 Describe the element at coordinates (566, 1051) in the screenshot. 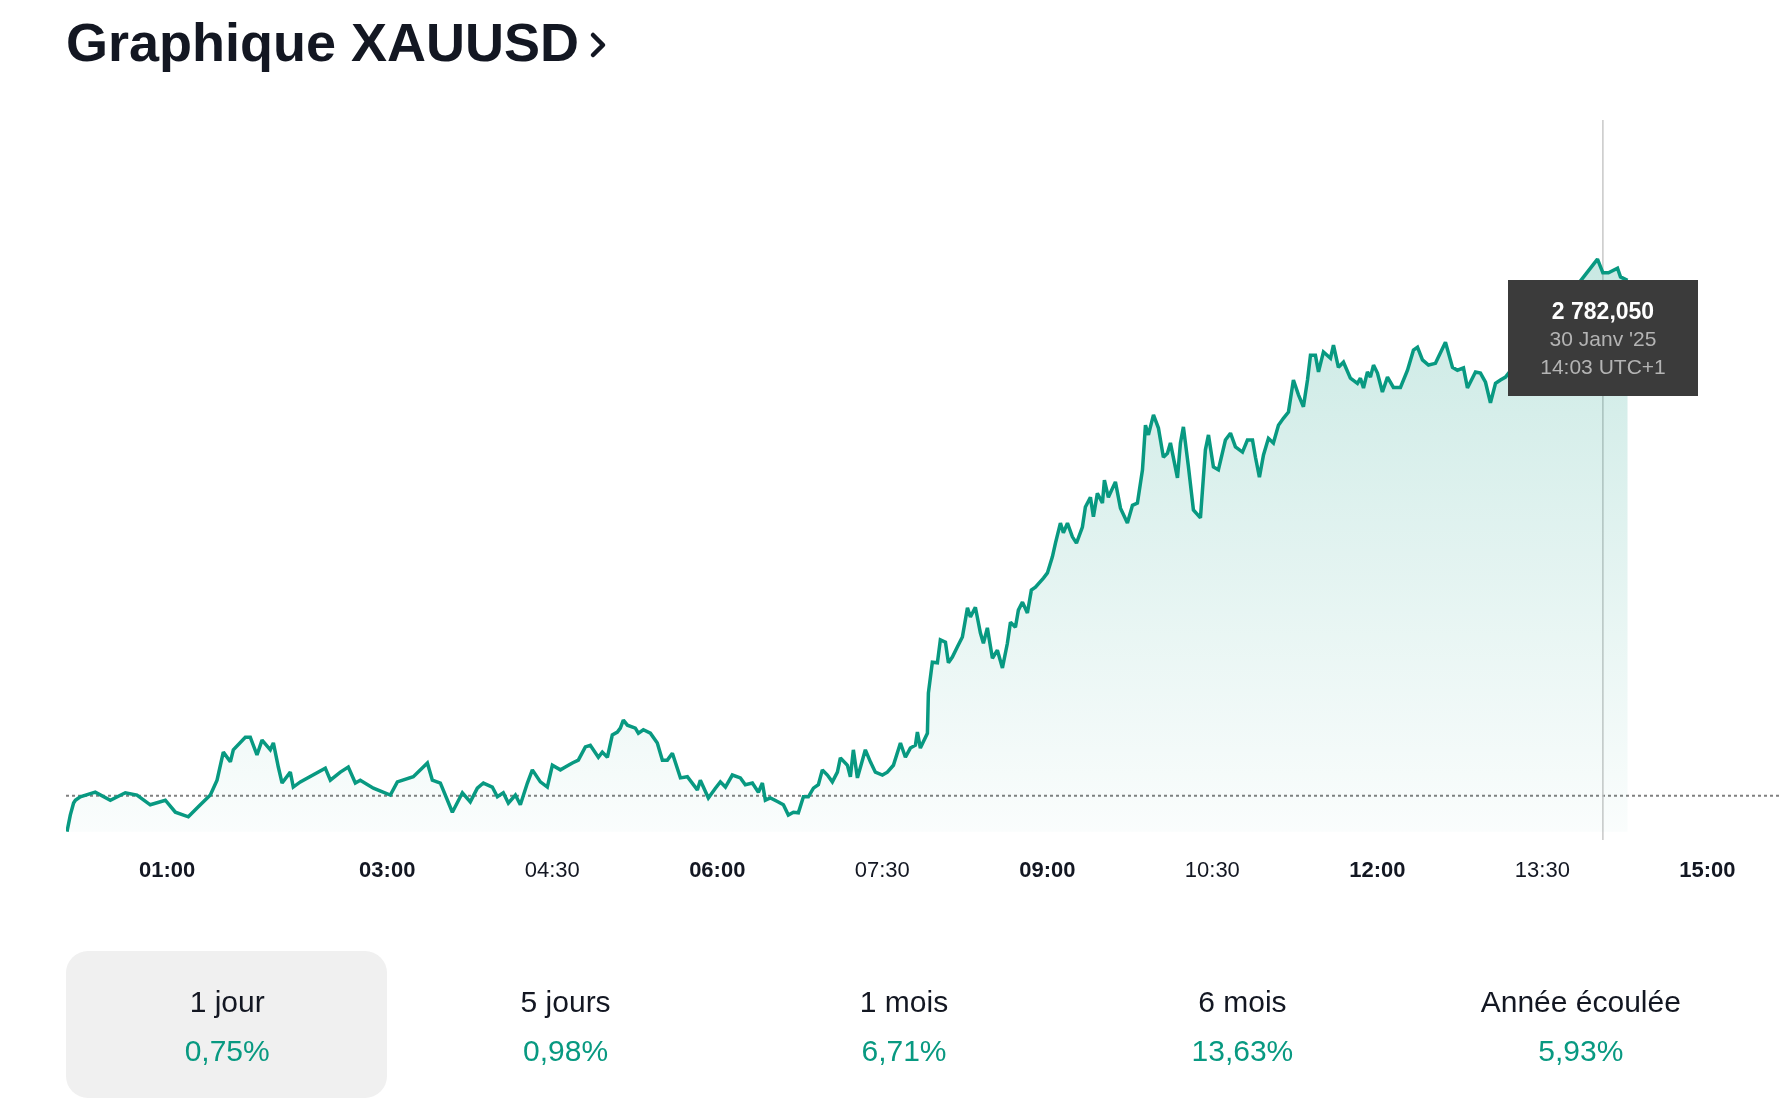

I see `data-label: 0,98%` at that location.